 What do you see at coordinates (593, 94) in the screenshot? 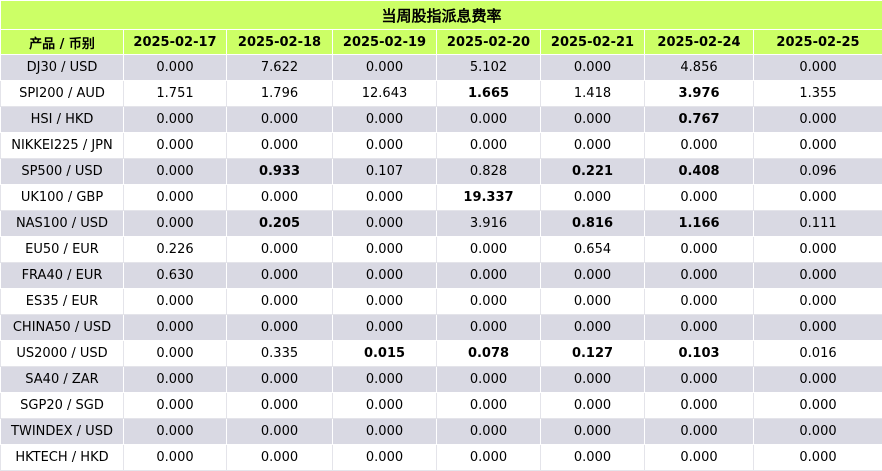
I see `rate-cell: 1.418` at bounding box center [593, 94].